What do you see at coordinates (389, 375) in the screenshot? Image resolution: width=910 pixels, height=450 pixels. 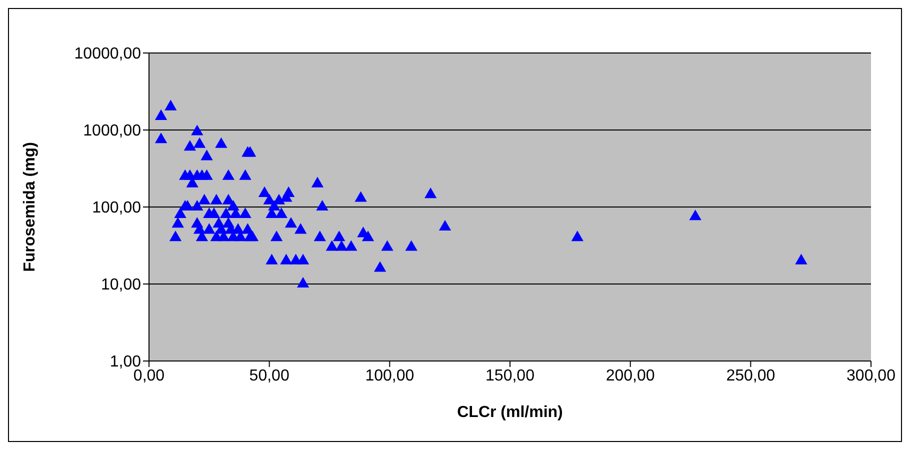 I see `x-tick-label: 100,00` at bounding box center [389, 375].